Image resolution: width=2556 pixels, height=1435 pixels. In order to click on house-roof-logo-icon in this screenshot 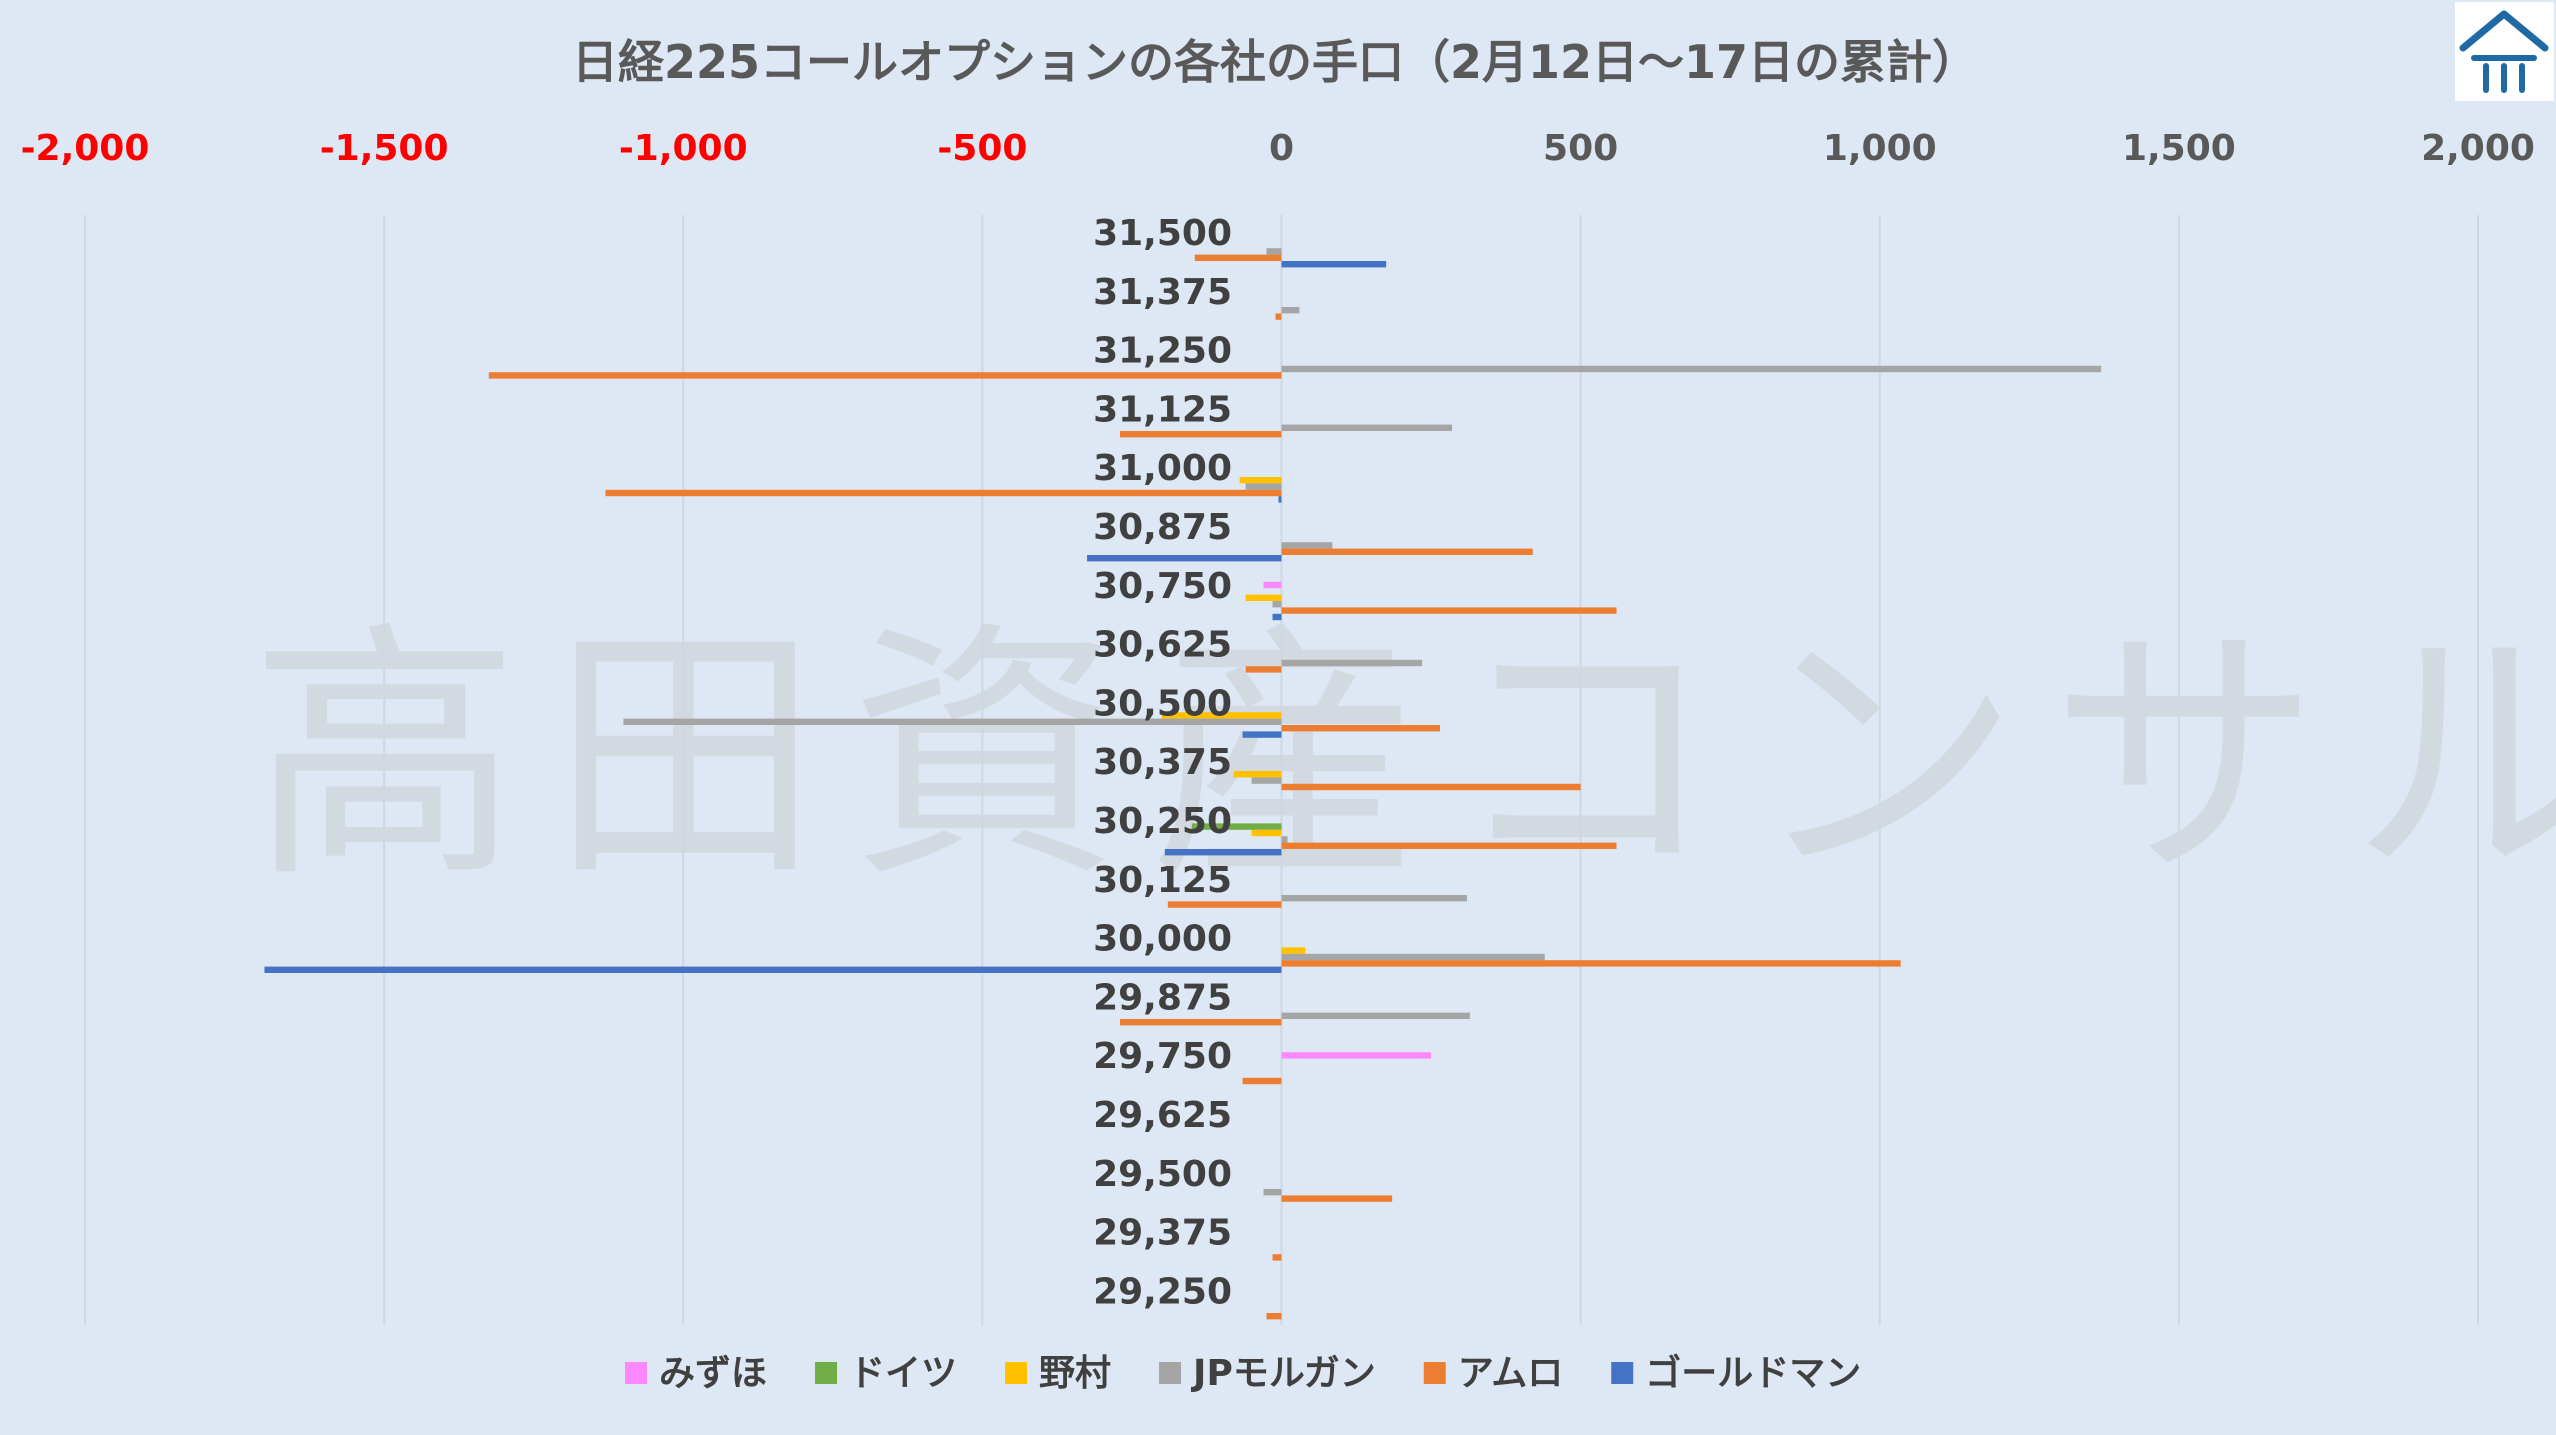, I will do `click(2504, 51)`.